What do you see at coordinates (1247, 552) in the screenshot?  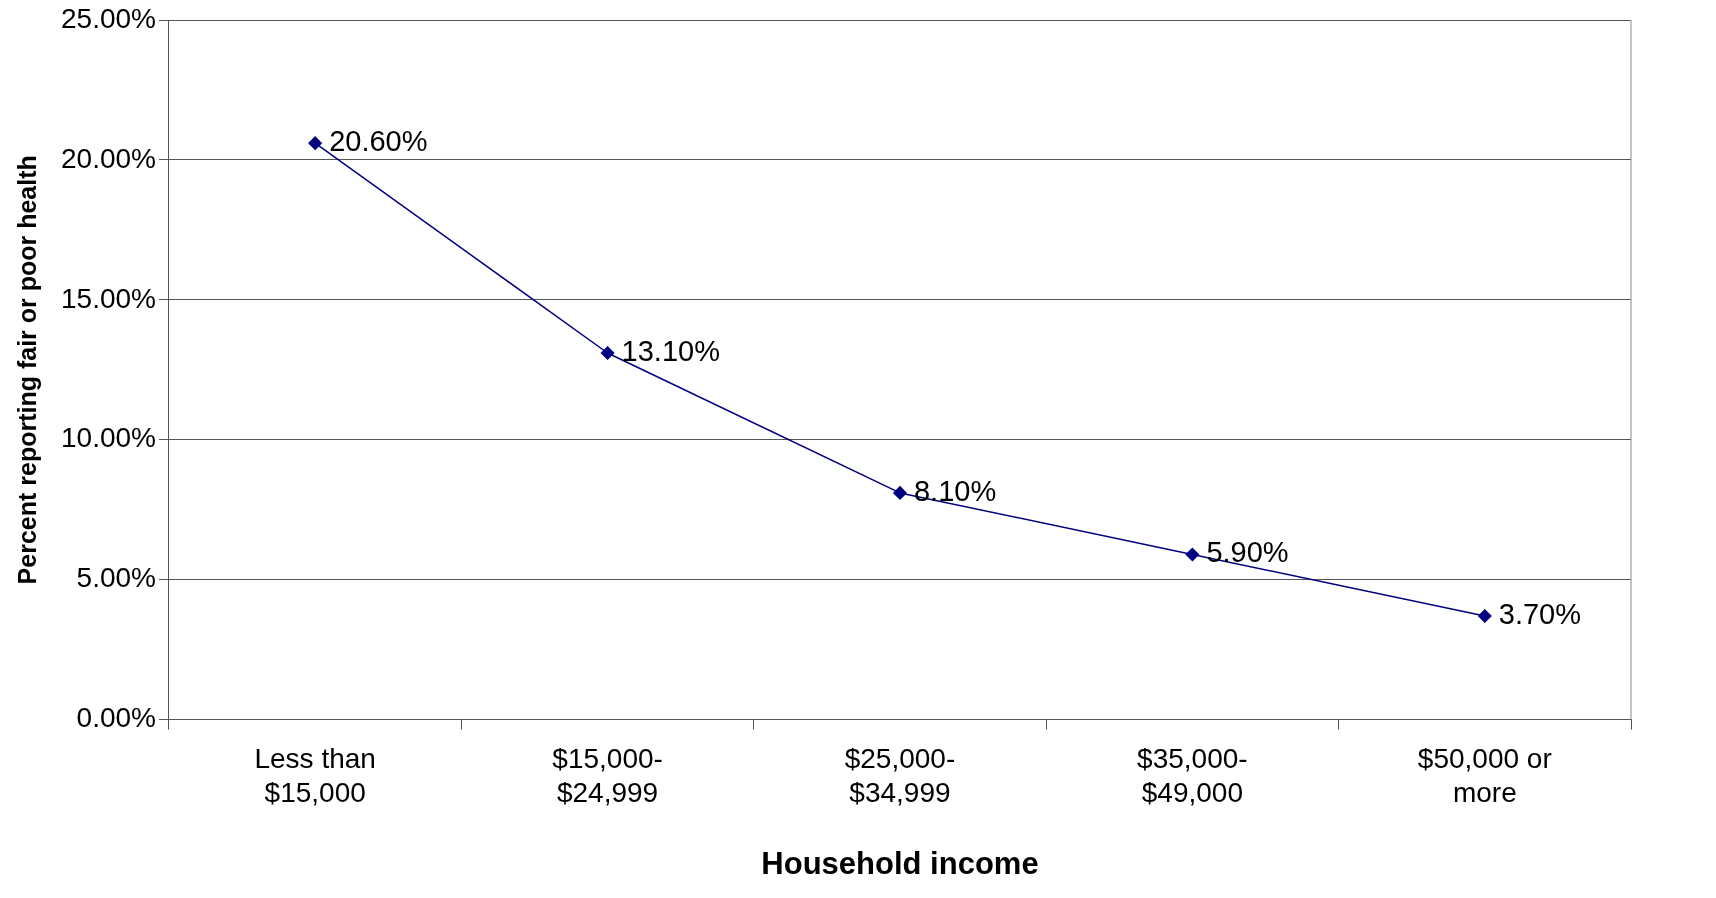 I see `data-label: 5.90%` at bounding box center [1247, 552].